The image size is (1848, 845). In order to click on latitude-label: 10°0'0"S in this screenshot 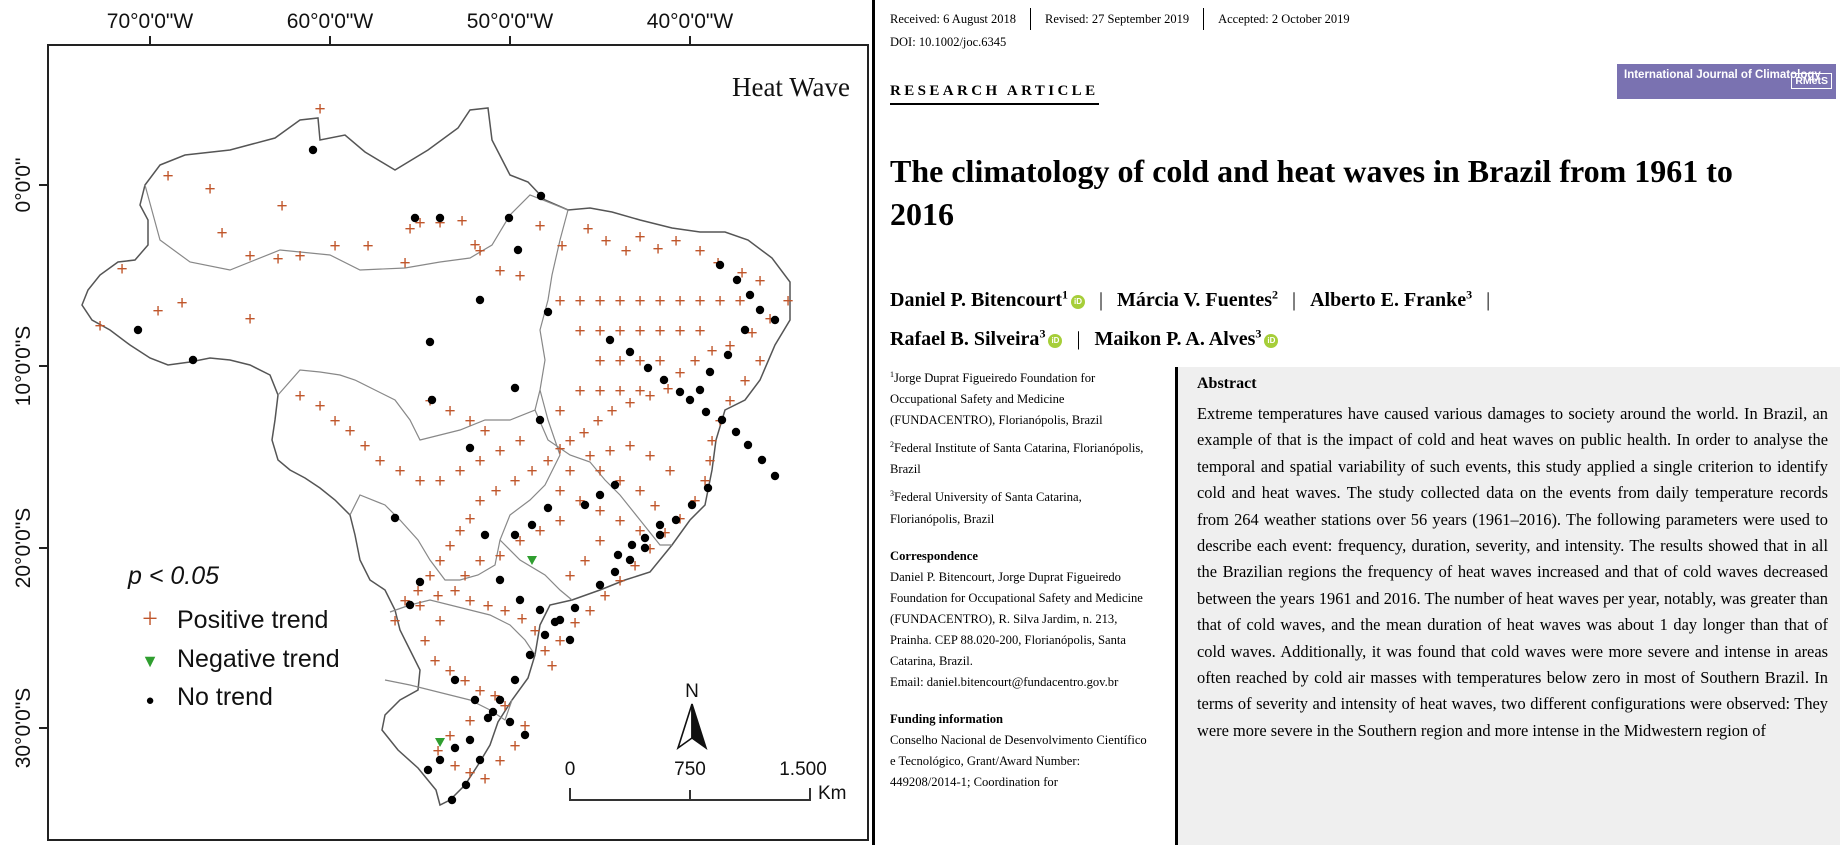, I will do `click(23, 366)`.